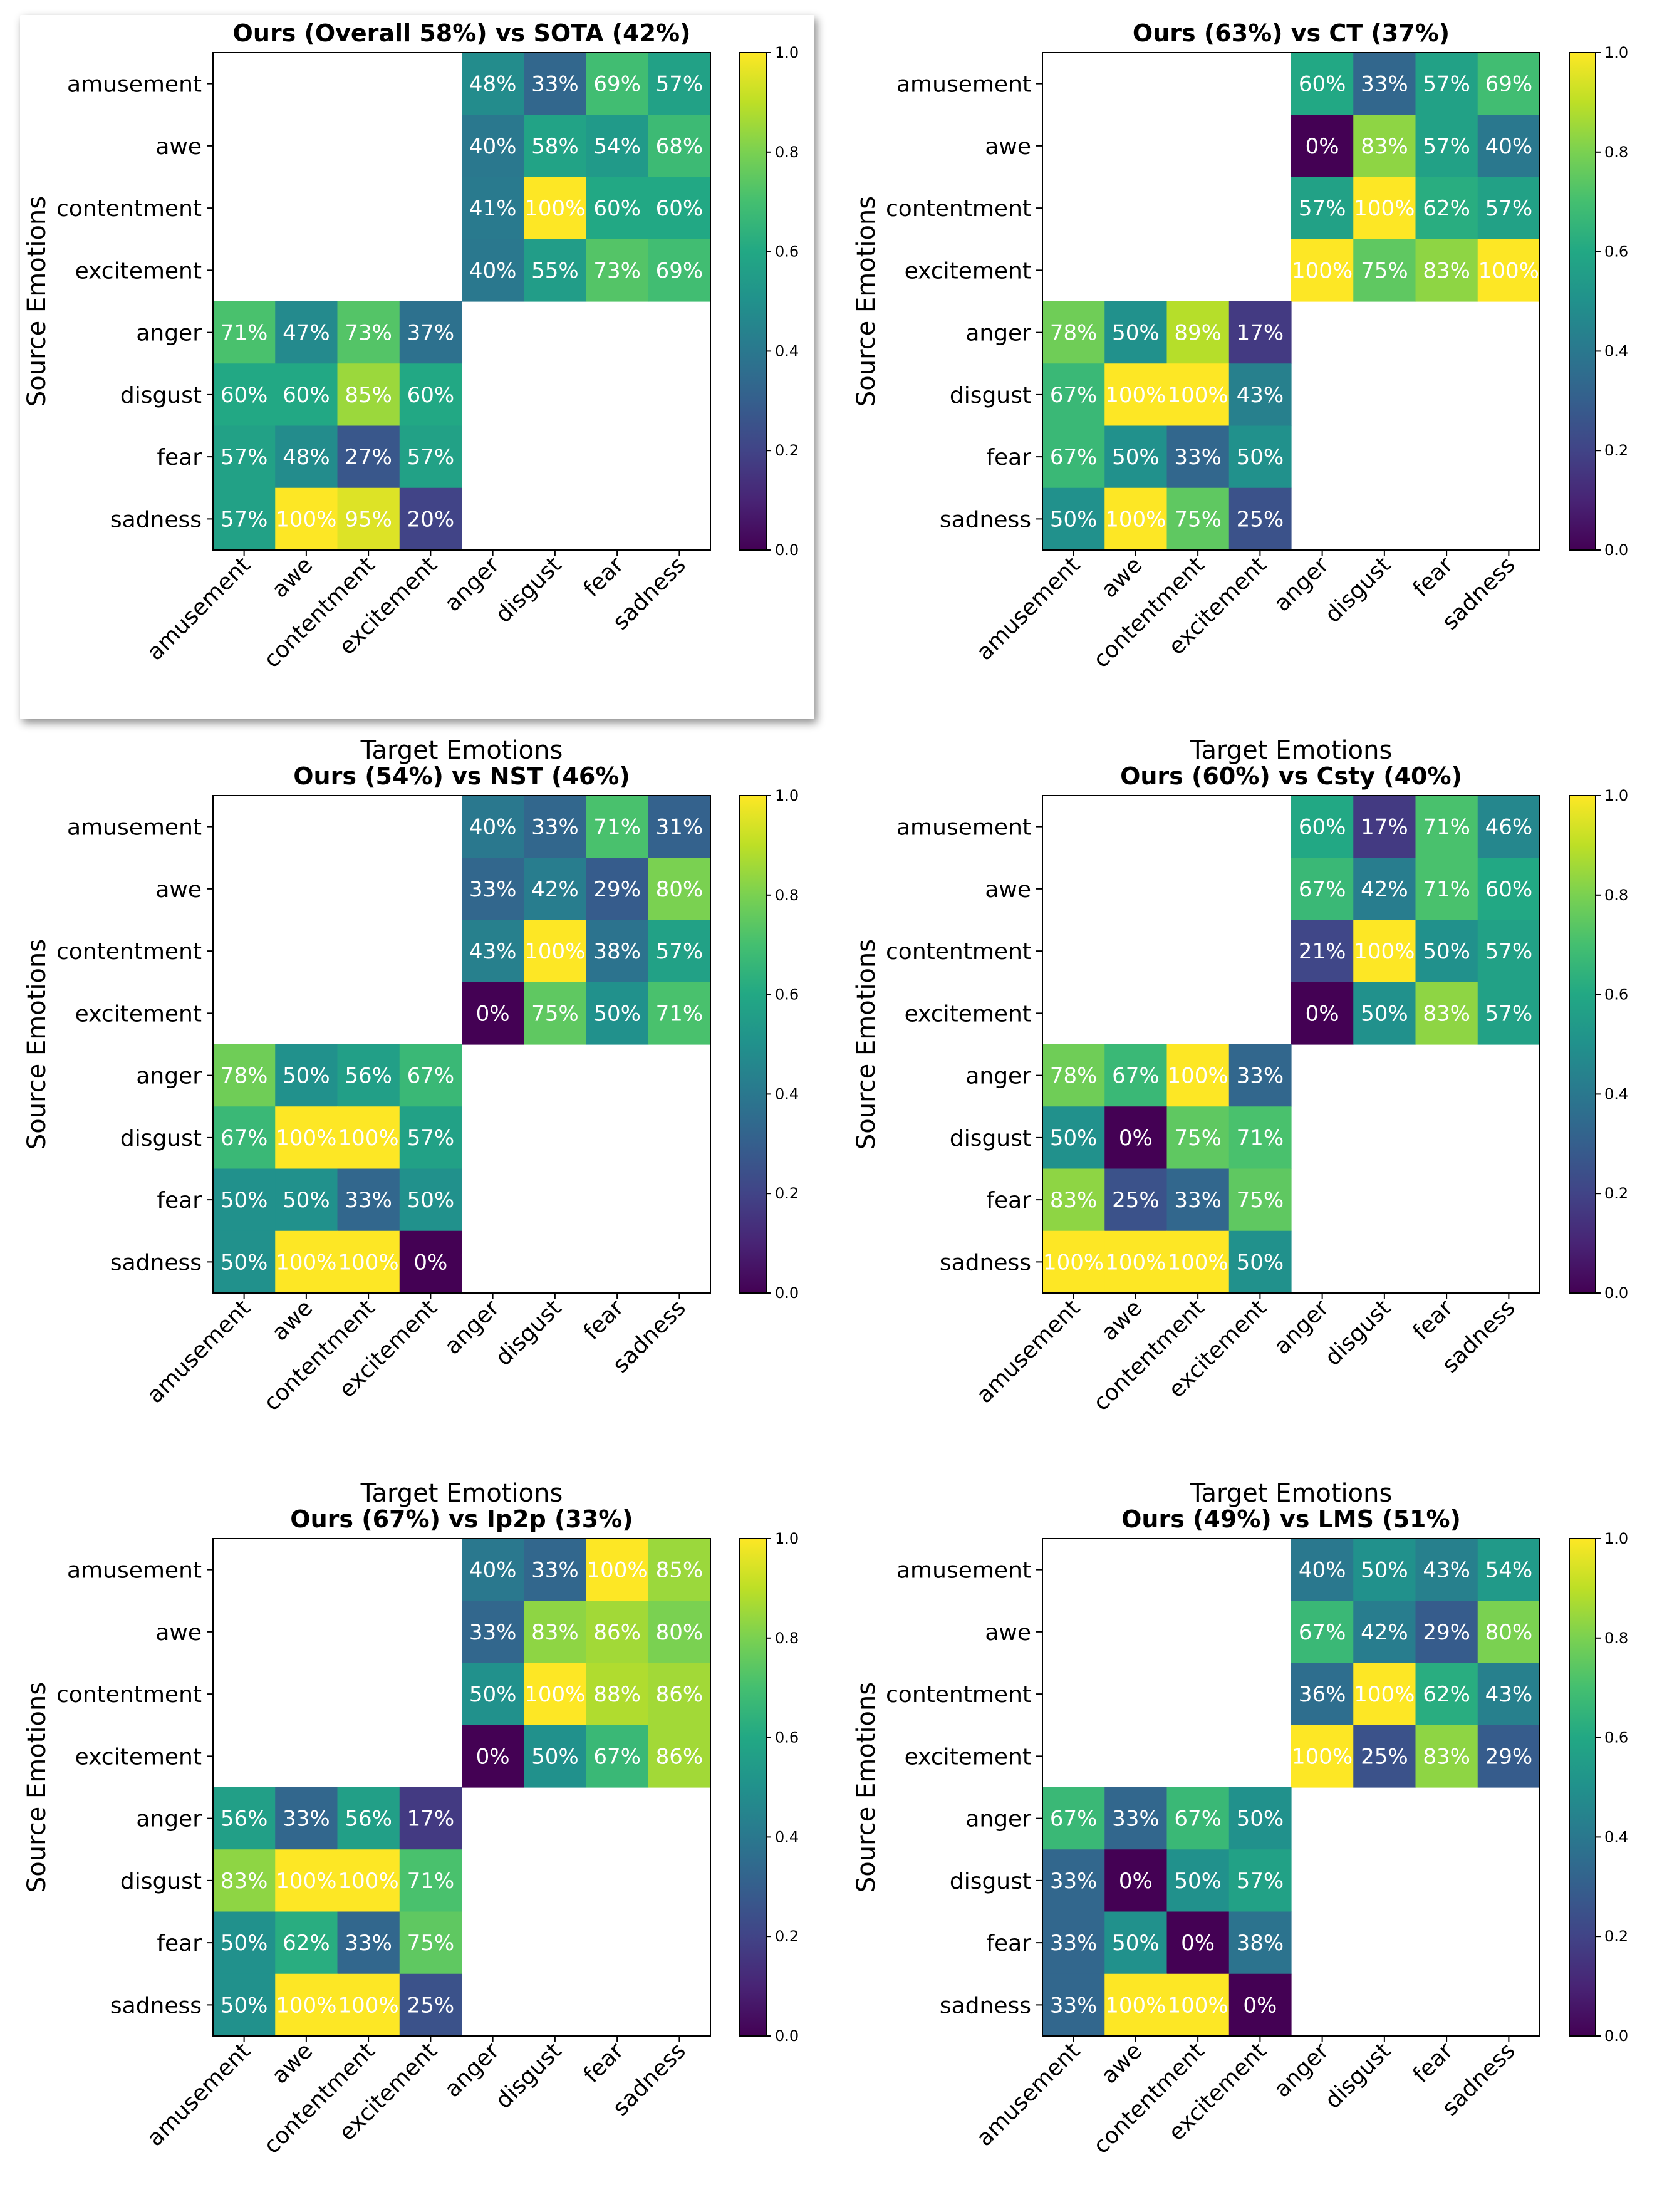 Image resolution: width=1662 pixels, height=2212 pixels. I want to click on cell-value-label: 40%, so click(493, 827).